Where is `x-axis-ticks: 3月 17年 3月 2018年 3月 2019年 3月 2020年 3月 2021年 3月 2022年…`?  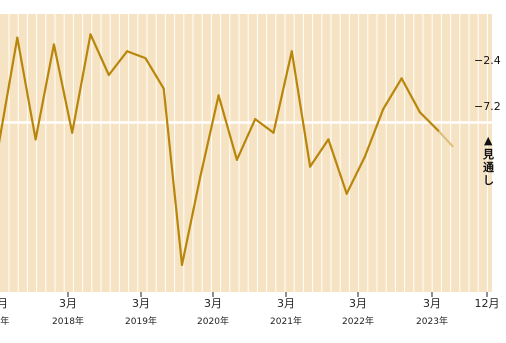 x-axis-ticks: 3月 17年 3月 2018年 3月 2019年 3月 2020年 3月 2021年 3月 2022年… is located at coordinates (250, 309).